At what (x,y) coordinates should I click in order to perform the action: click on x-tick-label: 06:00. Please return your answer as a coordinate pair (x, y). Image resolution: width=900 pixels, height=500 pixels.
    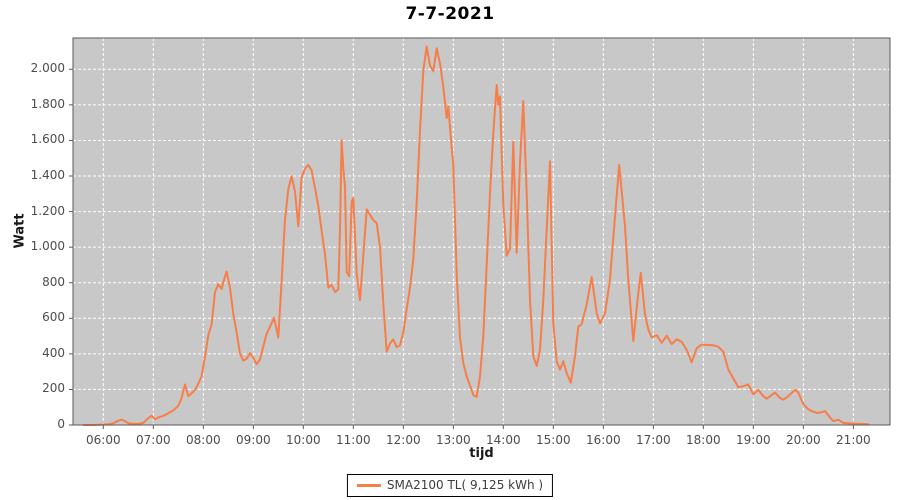
    Looking at the image, I should click on (103, 440).